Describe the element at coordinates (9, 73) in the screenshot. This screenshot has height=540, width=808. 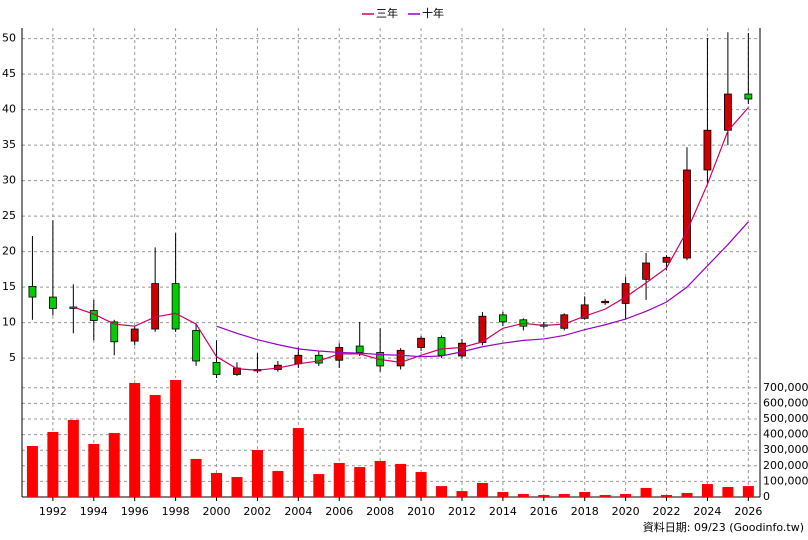
I see `y-tick-label: 45` at that location.